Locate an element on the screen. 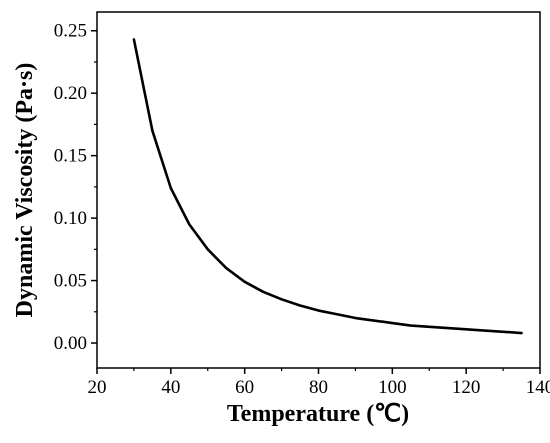 The image size is (550, 443). y-axis-ticks: 0.00 0.05 0.10 0.15 0.20 0.25 is located at coordinates (75, 187).